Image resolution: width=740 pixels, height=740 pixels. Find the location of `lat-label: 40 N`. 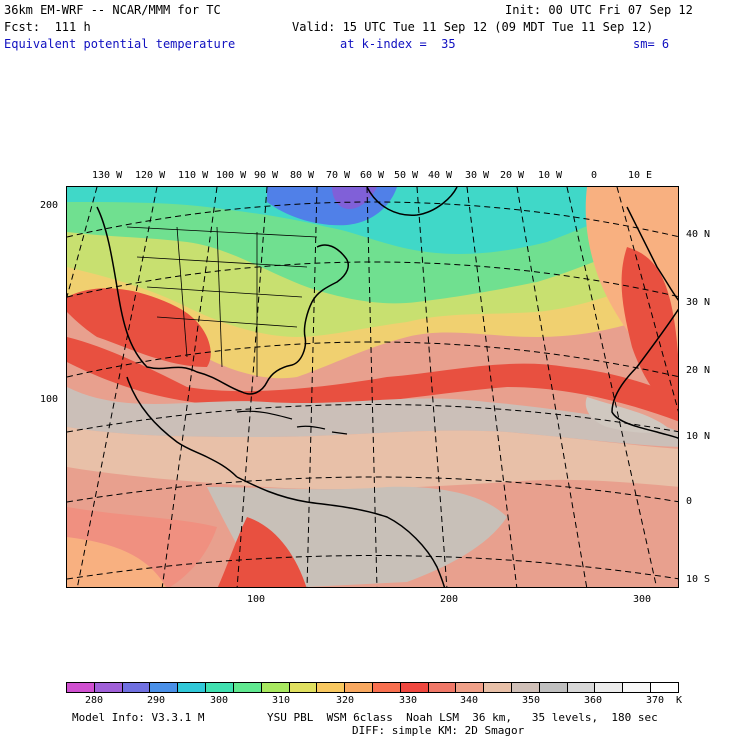

lat-label: 40 N is located at coordinates (698, 234).